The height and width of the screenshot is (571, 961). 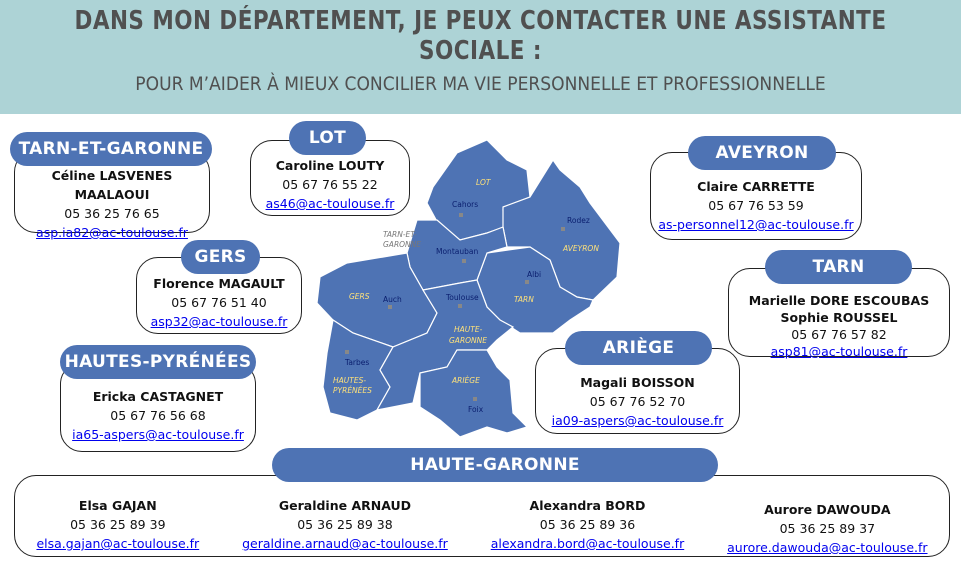 What do you see at coordinates (580, 248) in the screenshot?
I see `map-label: AVEYRON` at bounding box center [580, 248].